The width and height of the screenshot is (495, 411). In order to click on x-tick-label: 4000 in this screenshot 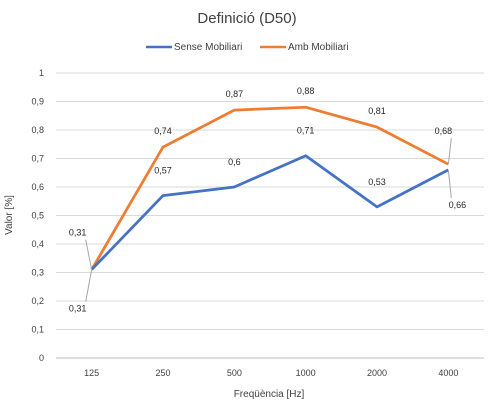, I will do `click(448, 373)`.